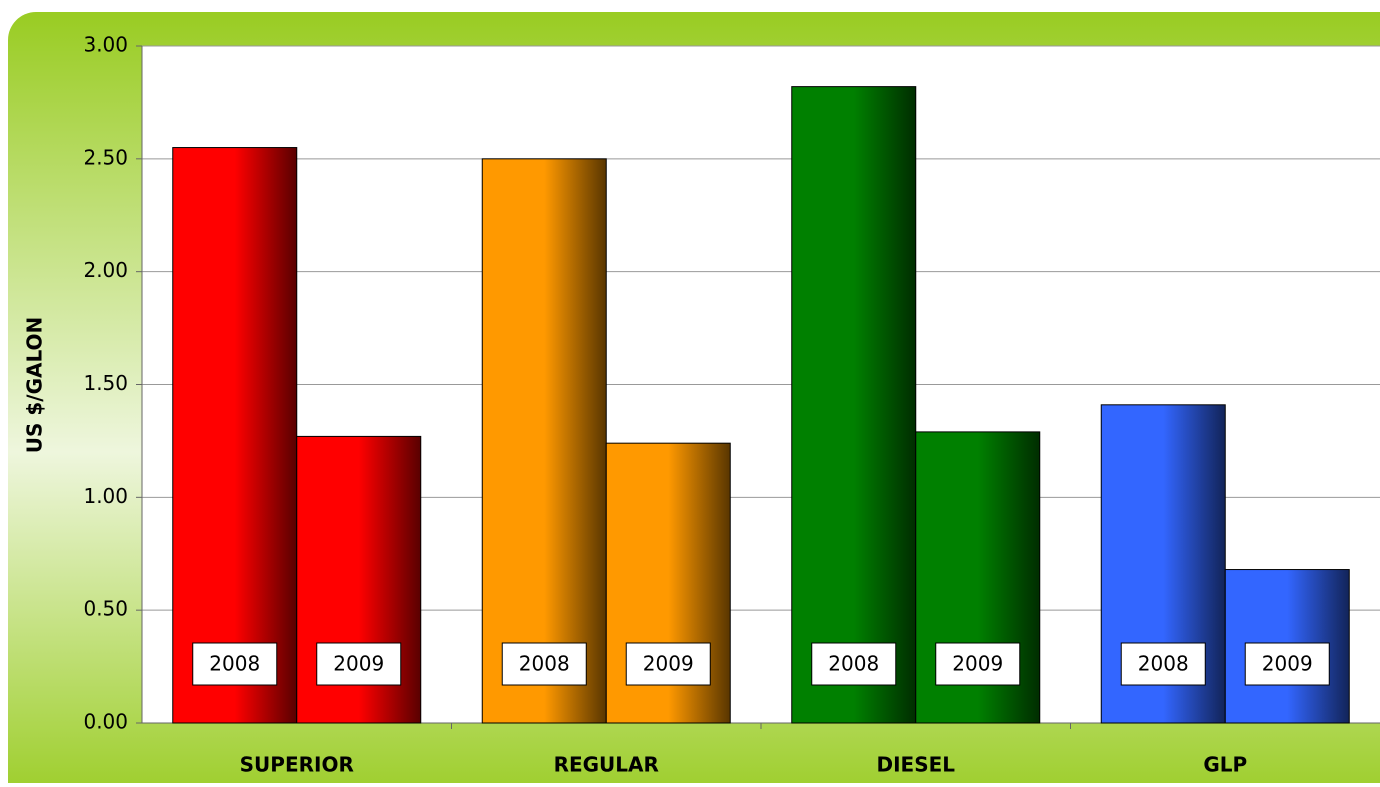  Describe the element at coordinates (35, 385) in the screenshot. I see `y-axis-title: US $/GALON` at that location.